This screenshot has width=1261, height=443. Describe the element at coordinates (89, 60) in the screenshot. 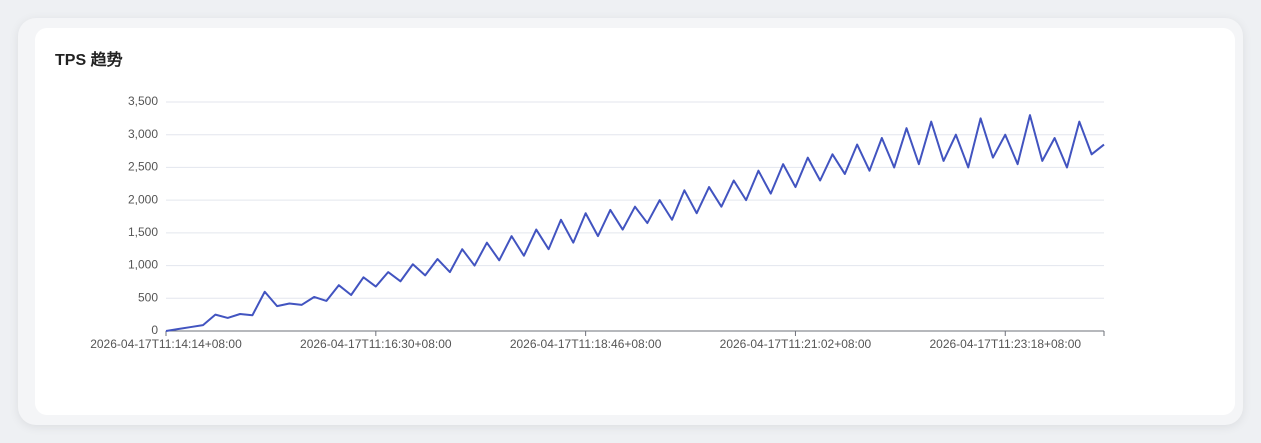

I see `chart-title: TPS 趋势` at that location.